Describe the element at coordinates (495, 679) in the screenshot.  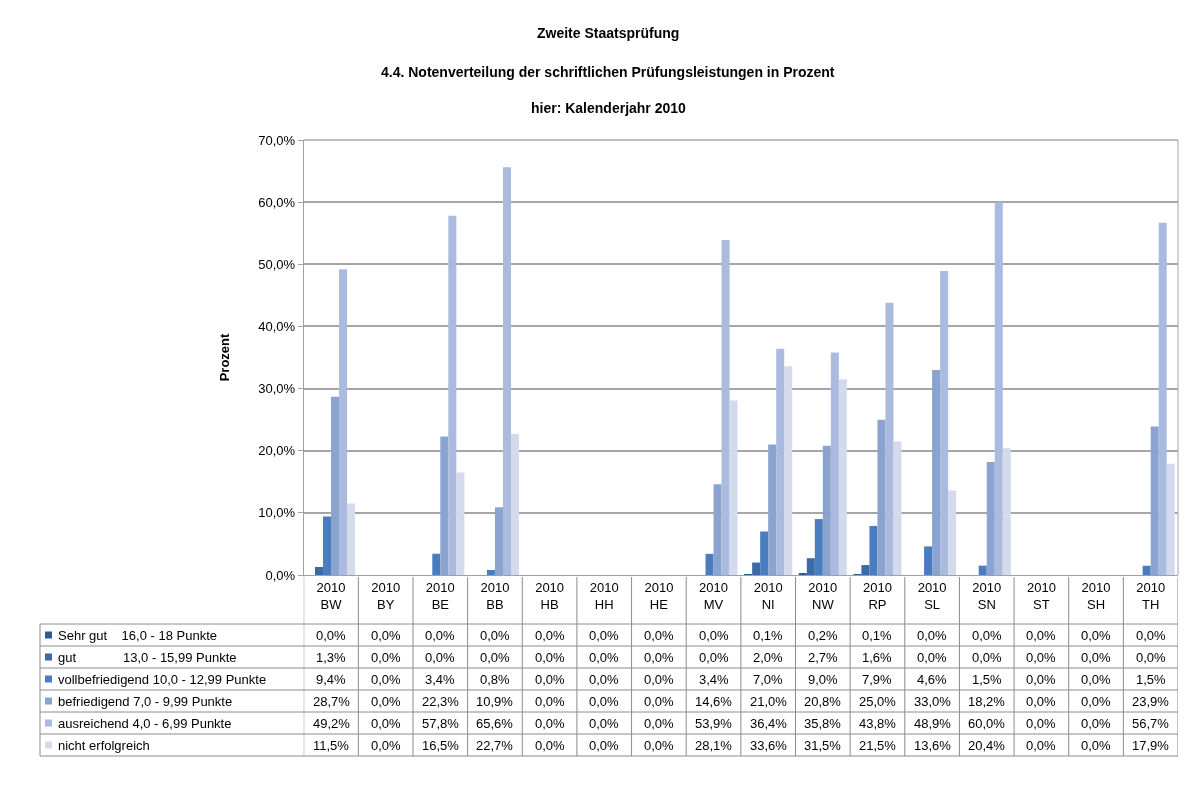
I see `data-label: 0,8%` at that location.